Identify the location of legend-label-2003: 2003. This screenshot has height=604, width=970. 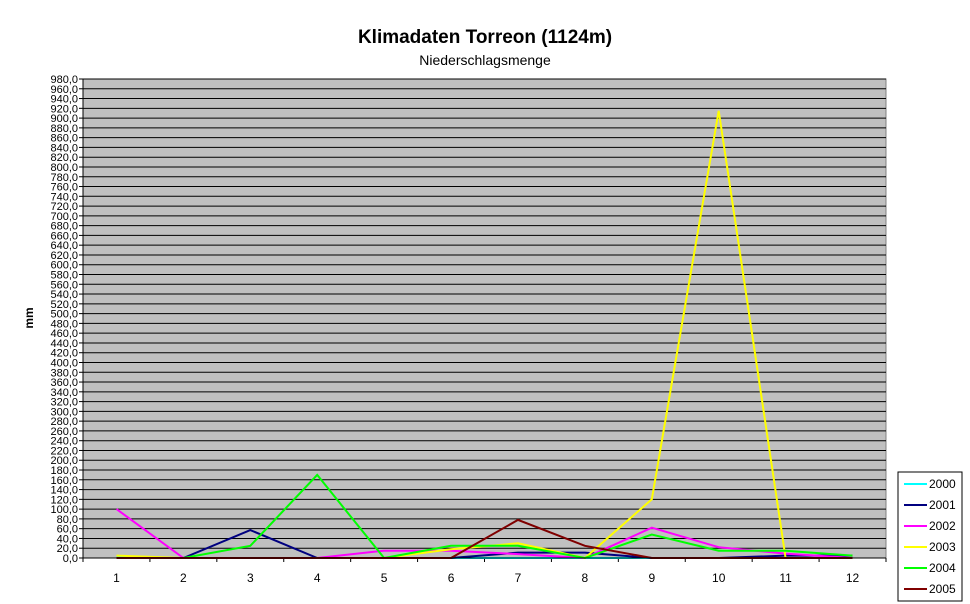
(942, 547).